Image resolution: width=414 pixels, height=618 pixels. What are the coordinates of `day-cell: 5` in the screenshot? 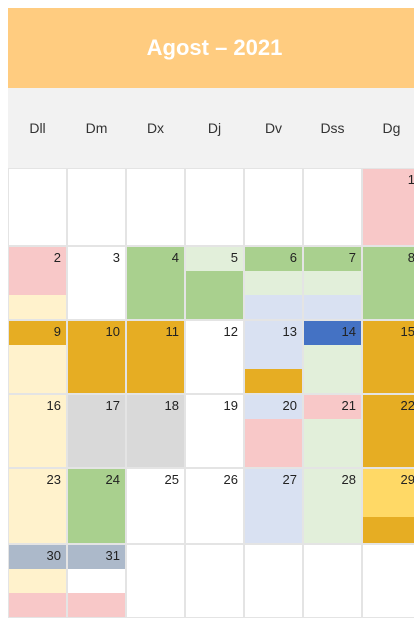 It's located at (214, 283).